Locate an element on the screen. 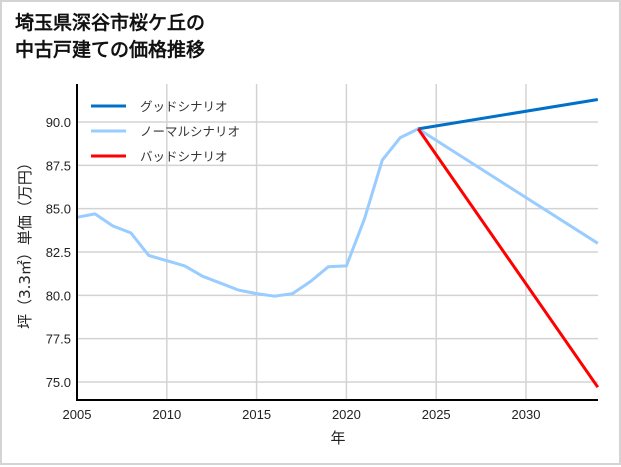 The width and height of the screenshot is (621, 467). y-tick-label: 82.5 is located at coordinates (58, 252).